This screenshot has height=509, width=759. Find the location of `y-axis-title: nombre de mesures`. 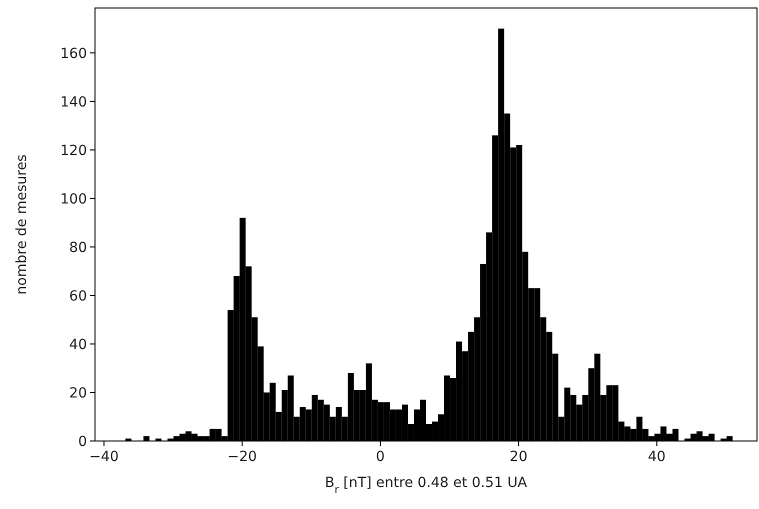

y-axis-title: nombre de mesures is located at coordinates (22, 224).